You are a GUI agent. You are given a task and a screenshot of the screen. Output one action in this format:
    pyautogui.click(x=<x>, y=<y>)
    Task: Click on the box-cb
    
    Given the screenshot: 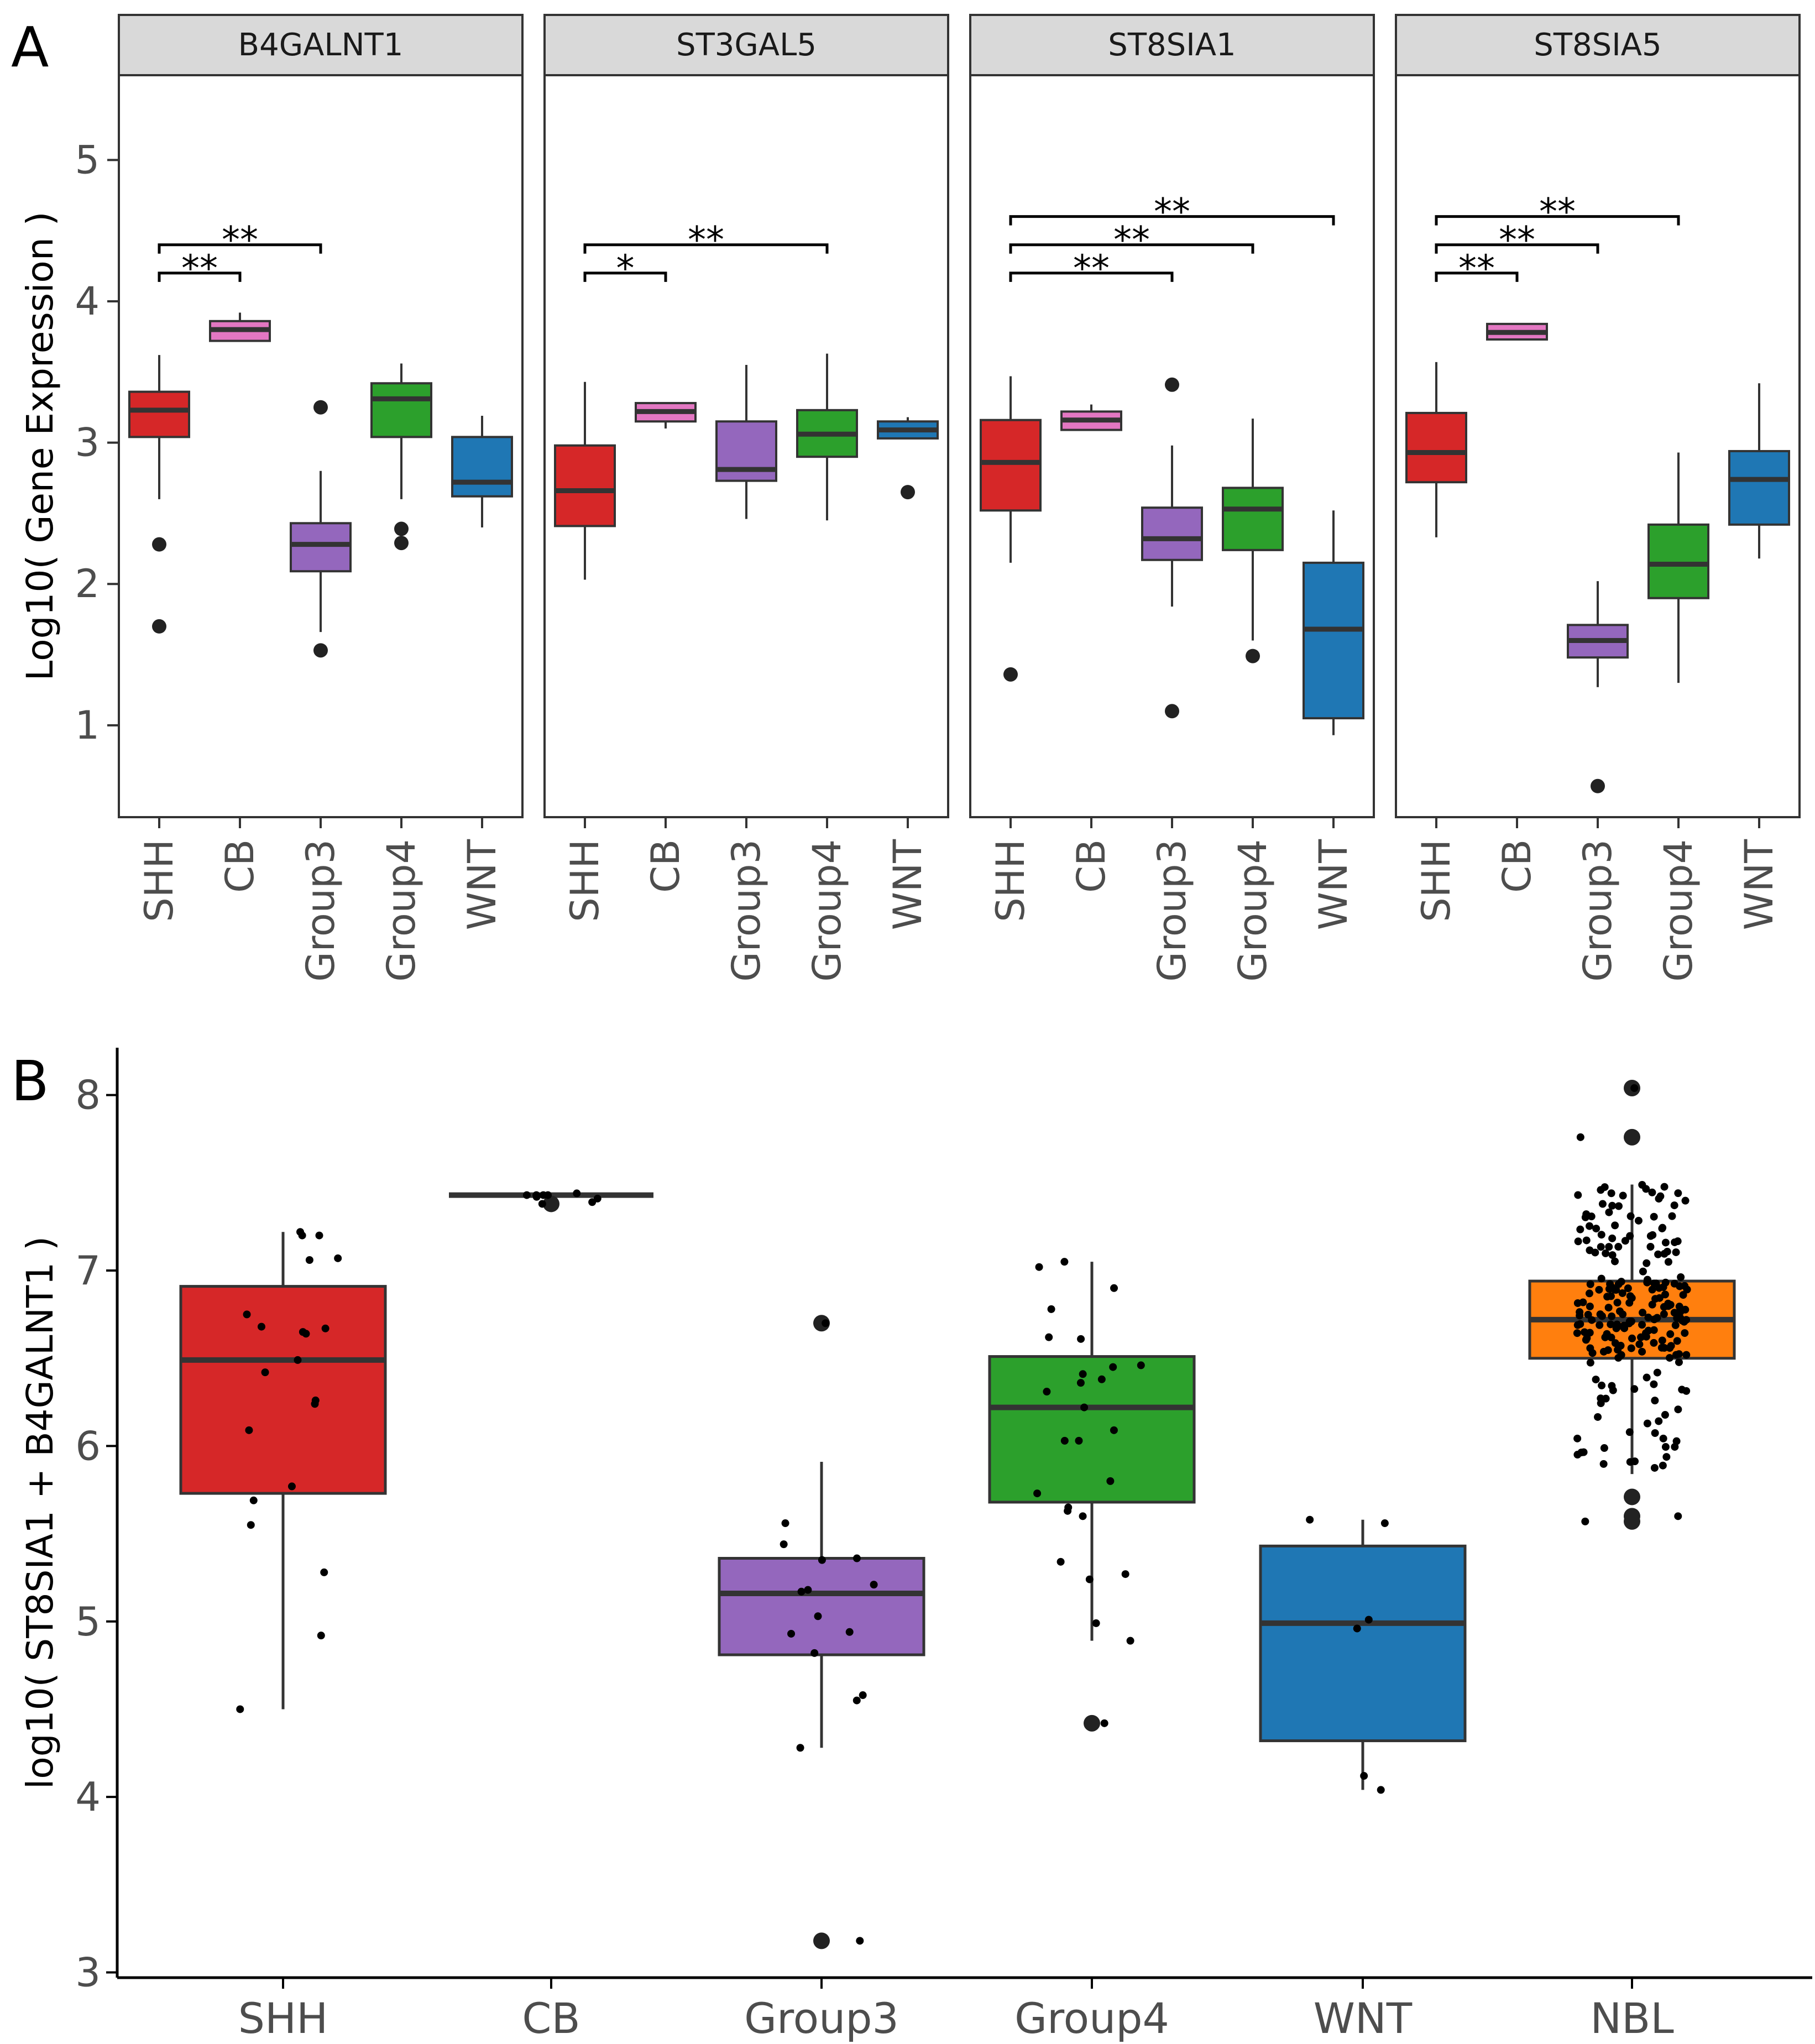 What is the action you would take?
    pyautogui.click(x=240, y=327)
    